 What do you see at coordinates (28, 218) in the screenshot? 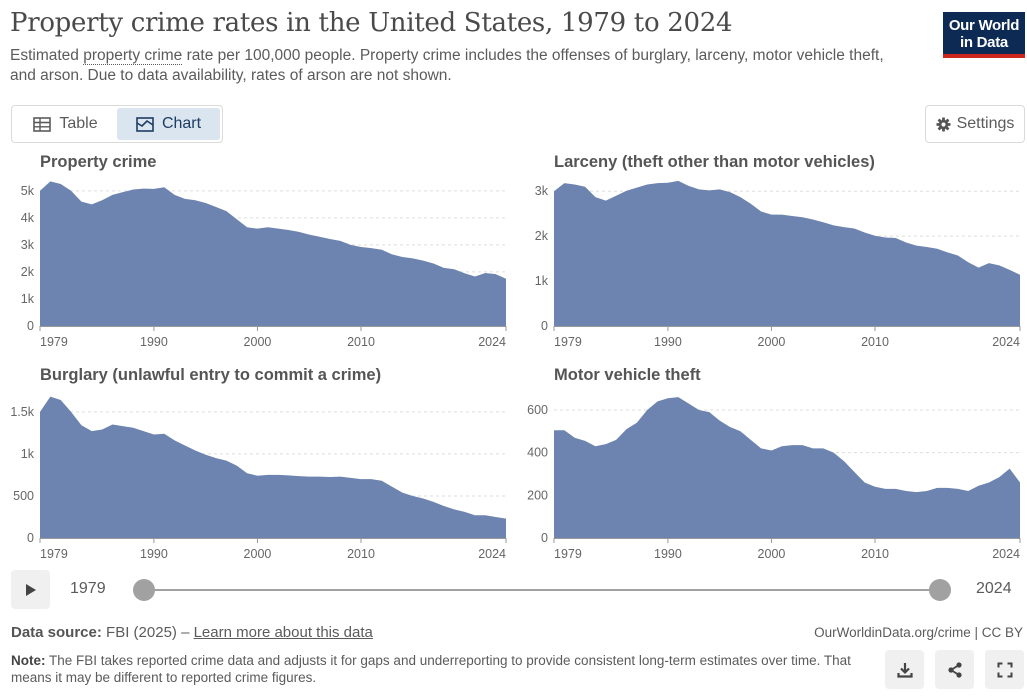
I see `y-tick-label: 4k` at bounding box center [28, 218].